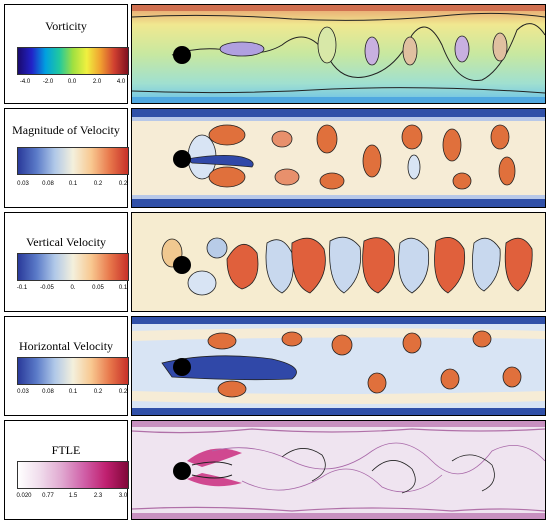  What do you see at coordinates (338, 54) in the screenshot?
I see `field-plot-vorticity` at bounding box center [338, 54].